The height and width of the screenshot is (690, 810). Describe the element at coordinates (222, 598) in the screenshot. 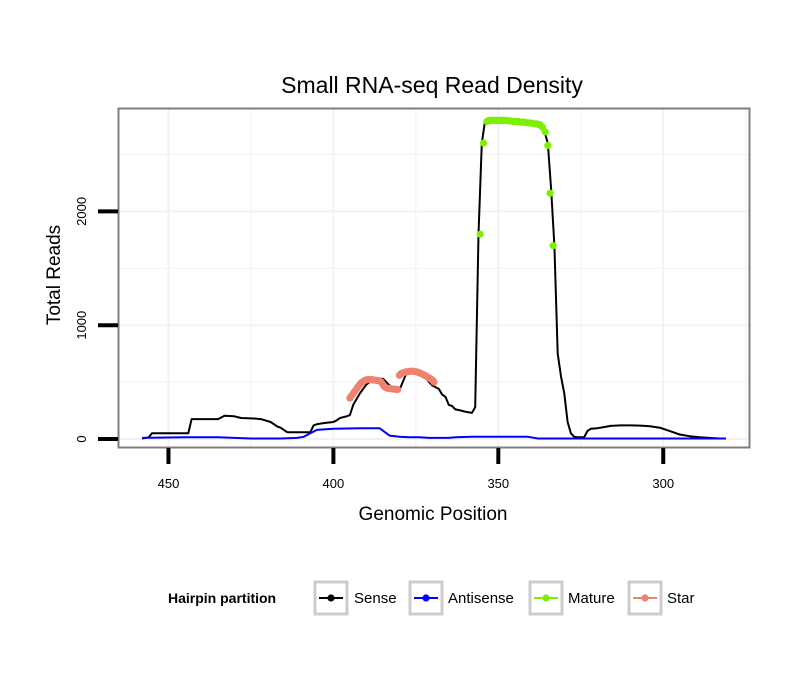

I see `legend-title: Hairpin partition` at that location.